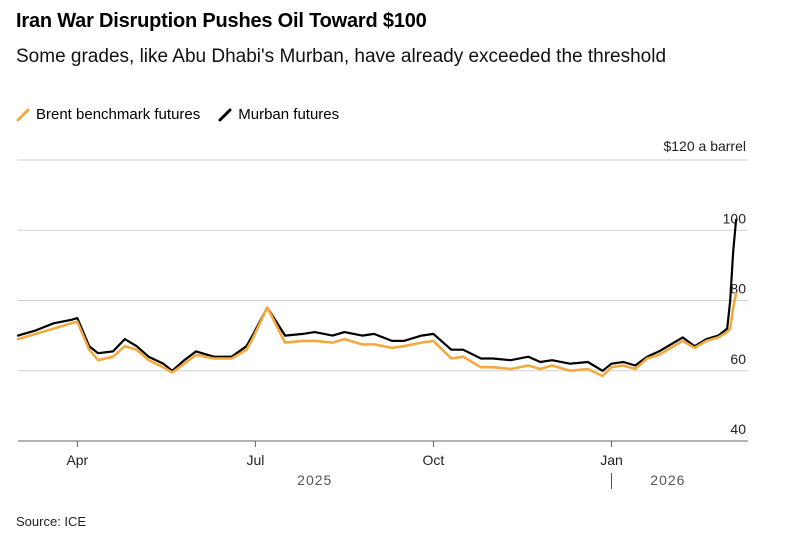 The image size is (800, 540). What do you see at coordinates (225, 114) in the screenshot?
I see `murban-legend-swatch-icon` at bounding box center [225, 114].